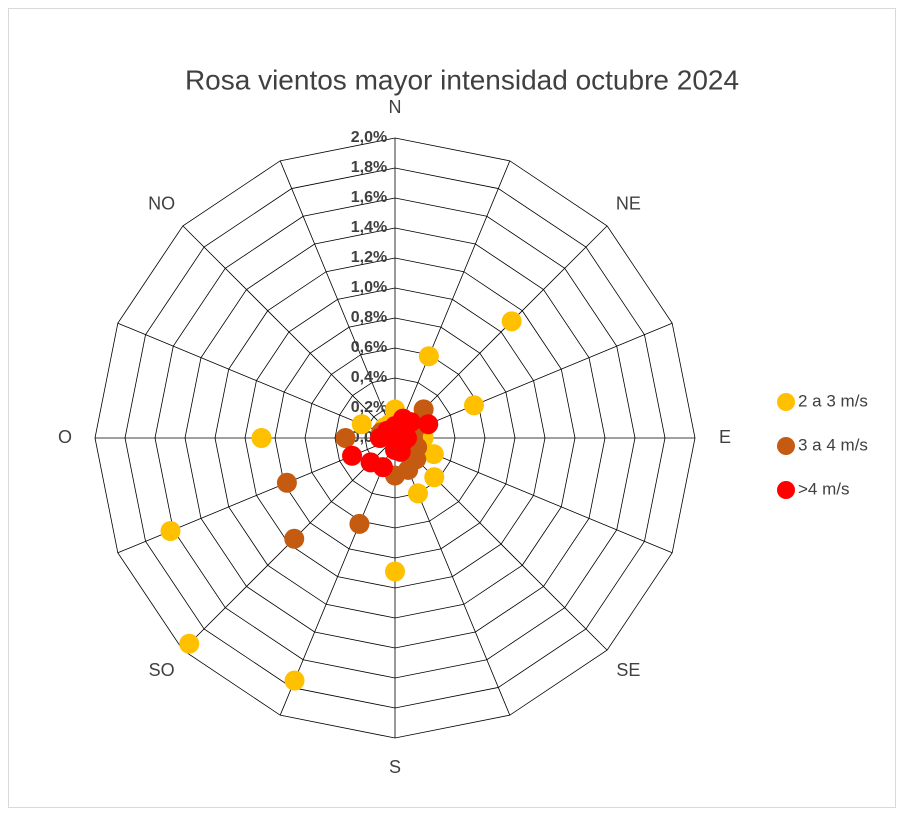 This screenshot has height=816, width=904. What do you see at coordinates (369, 407) in the screenshot?
I see `y-tick-label: 0,2%` at bounding box center [369, 407].